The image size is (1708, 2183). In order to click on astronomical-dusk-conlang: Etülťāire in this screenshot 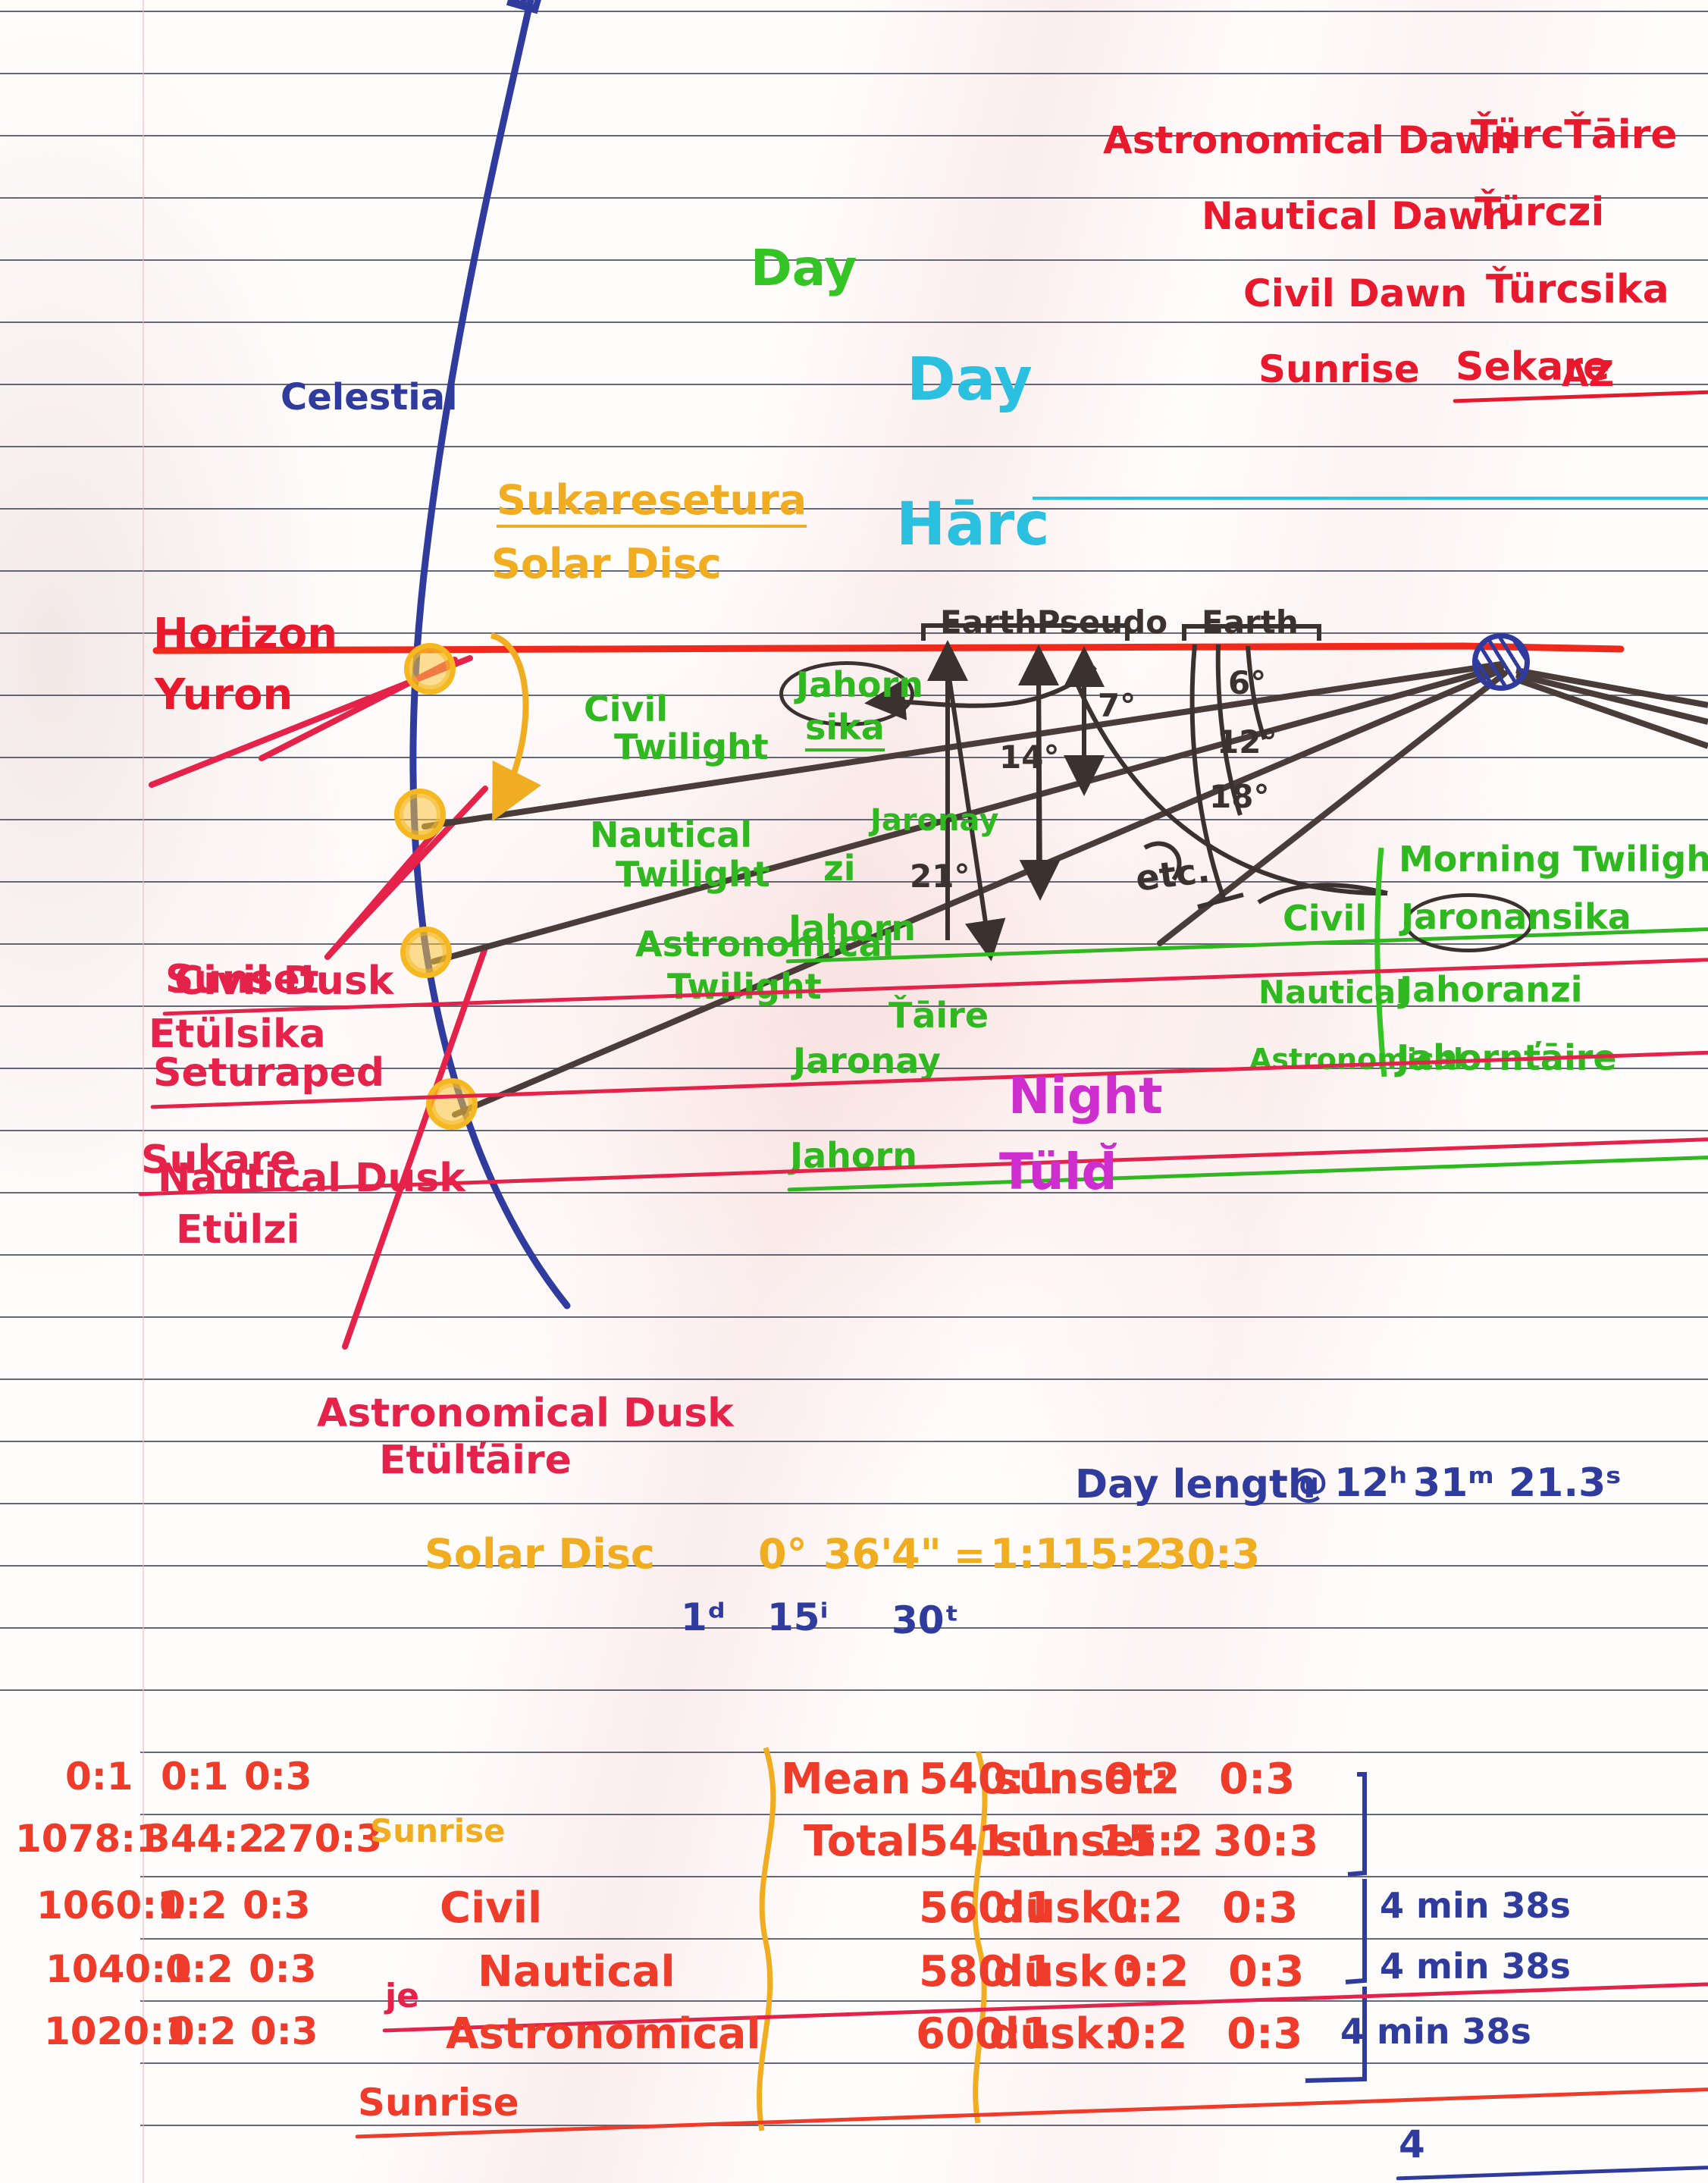, I will do `click(476, 1460)`.